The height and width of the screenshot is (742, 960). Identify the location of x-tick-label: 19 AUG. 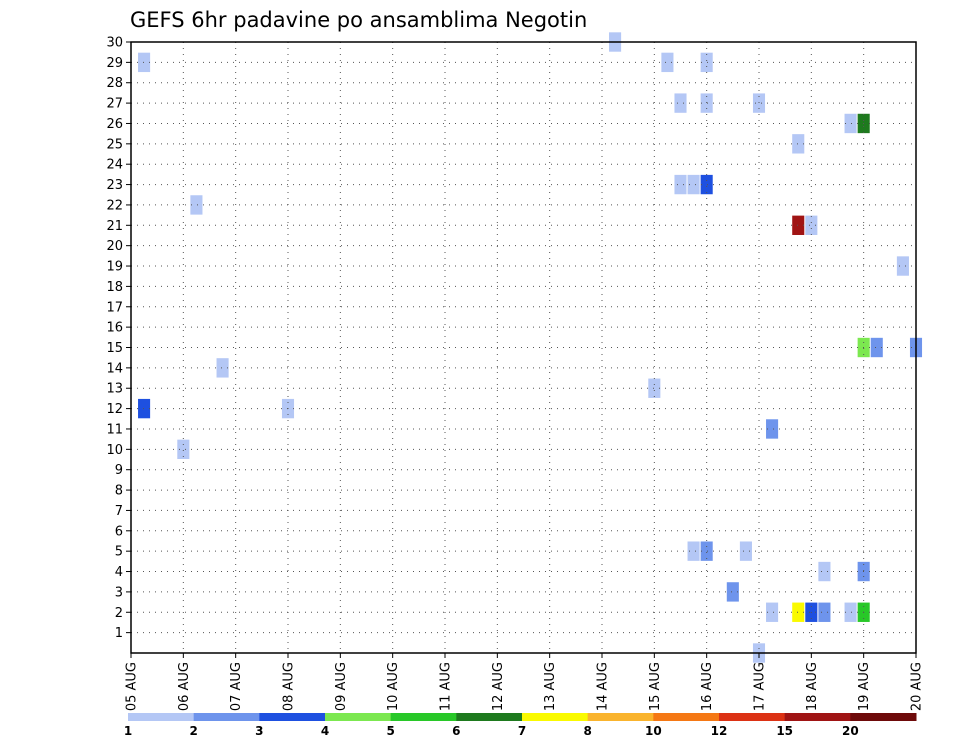
(864, 686).